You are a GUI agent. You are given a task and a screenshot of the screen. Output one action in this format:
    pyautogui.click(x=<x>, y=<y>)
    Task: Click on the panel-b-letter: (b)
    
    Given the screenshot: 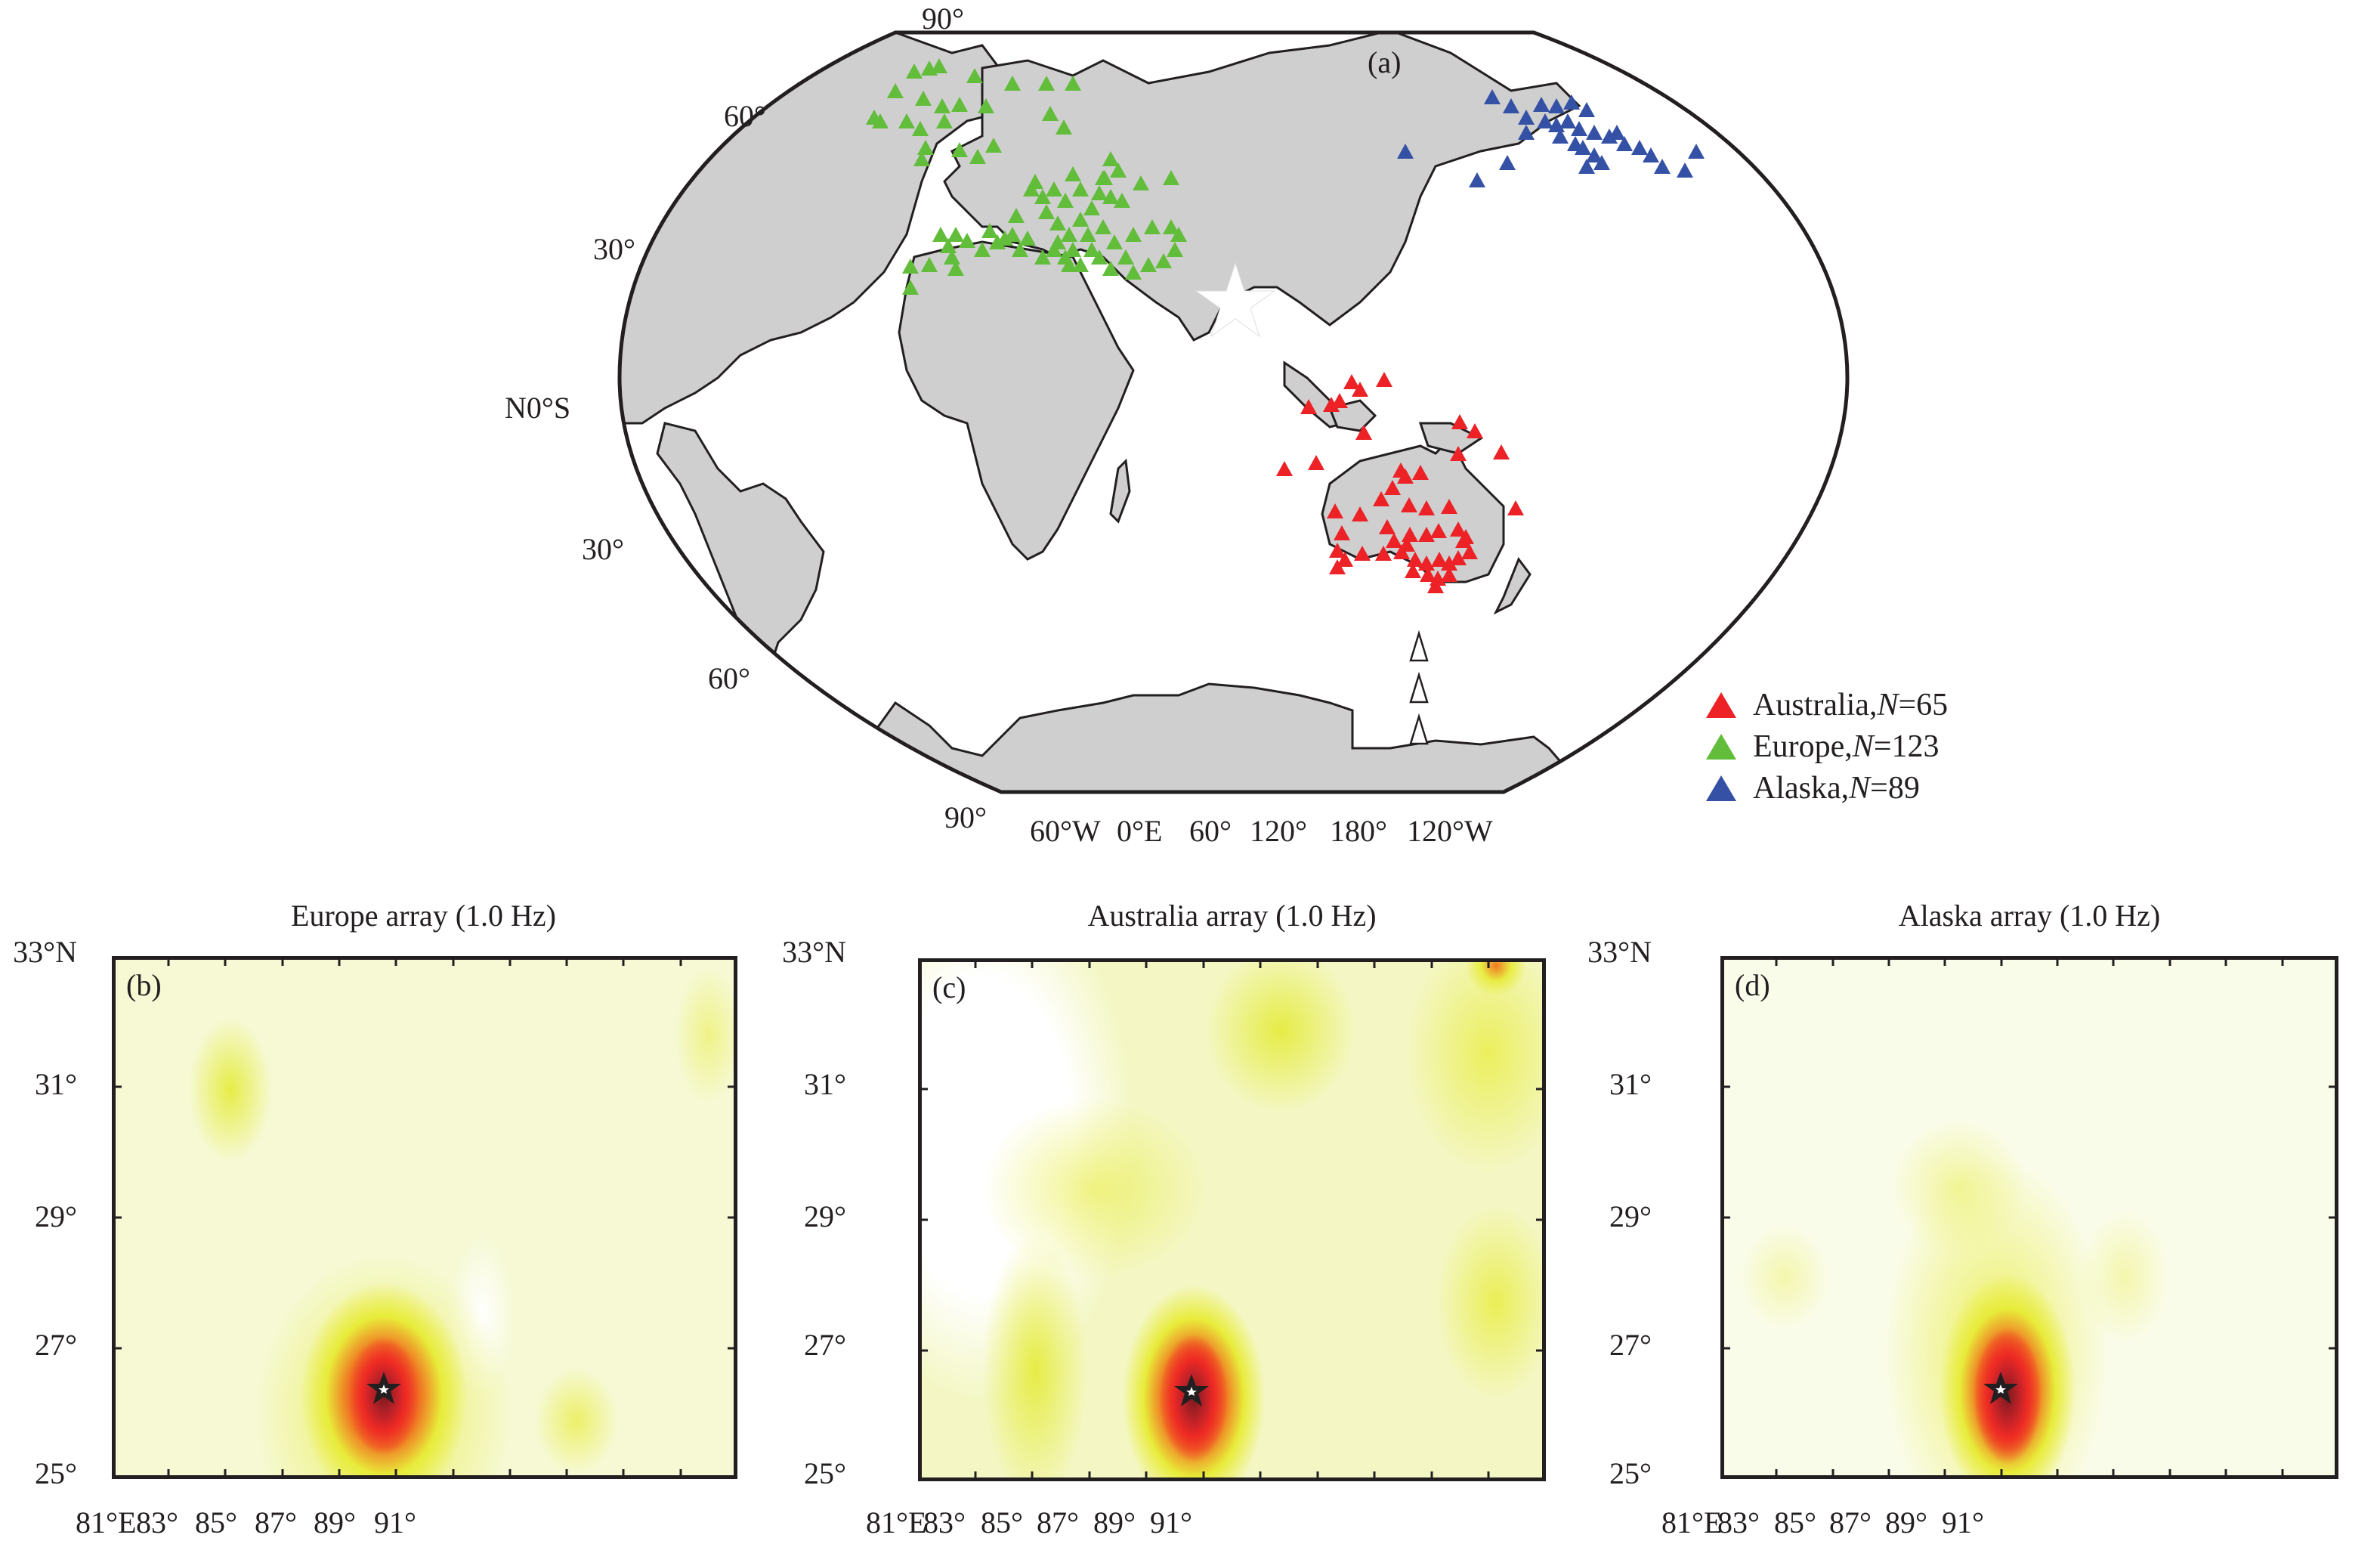 What is the action you would take?
    pyautogui.click(x=144, y=985)
    